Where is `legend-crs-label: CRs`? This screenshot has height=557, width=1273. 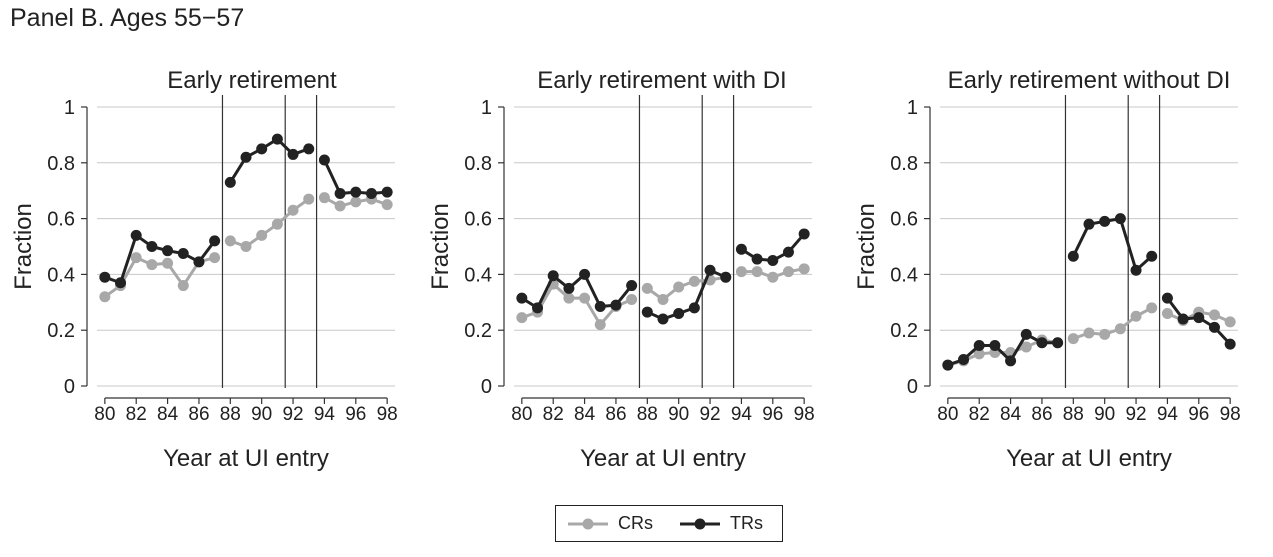
legend-crs-label: CRs is located at coordinates (635, 523).